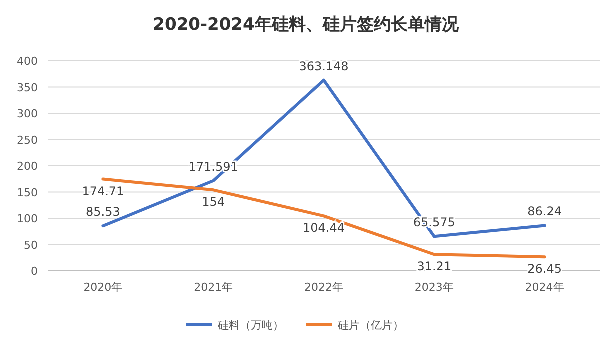  I want to click on x-tick-label: 2021年, so click(214, 287).